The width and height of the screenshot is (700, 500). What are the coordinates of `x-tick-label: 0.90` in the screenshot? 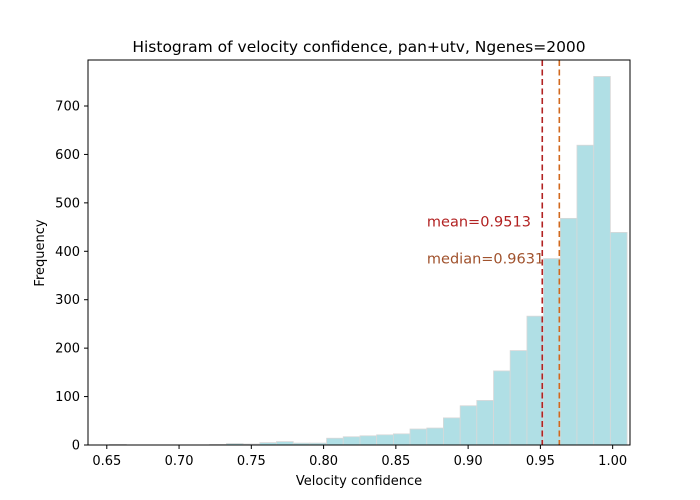 It's located at (468, 461).